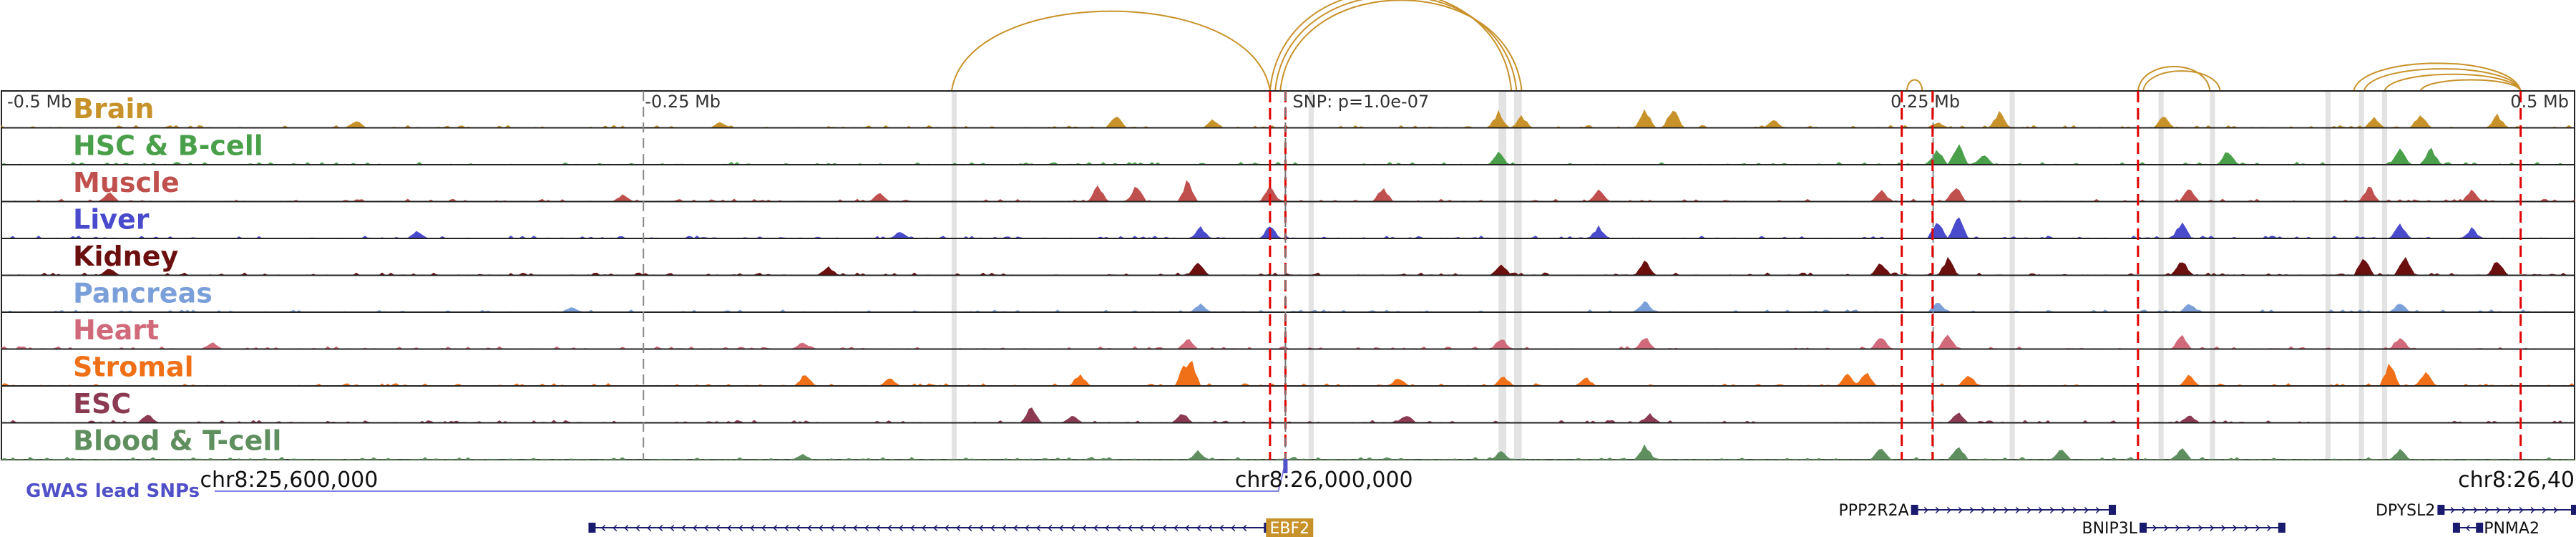 This screenshot has width=2576, height=537. I want to click on track-label: Kidney, so click(125, 256).